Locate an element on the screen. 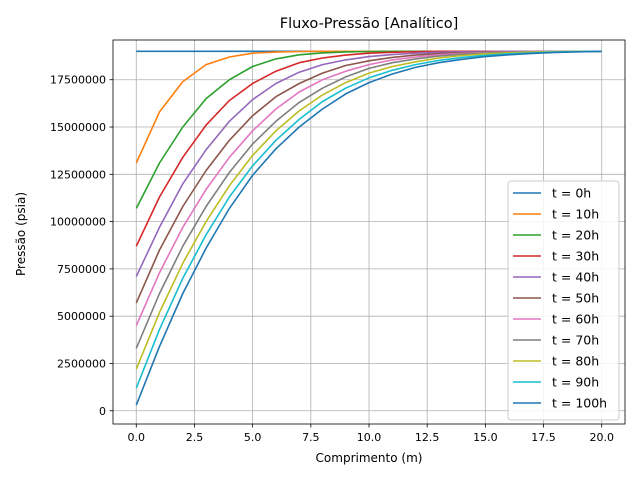 The width and height of the screenshot is (640, 480). x-tick-label: 7.5 is located at coordinates (311, 437).